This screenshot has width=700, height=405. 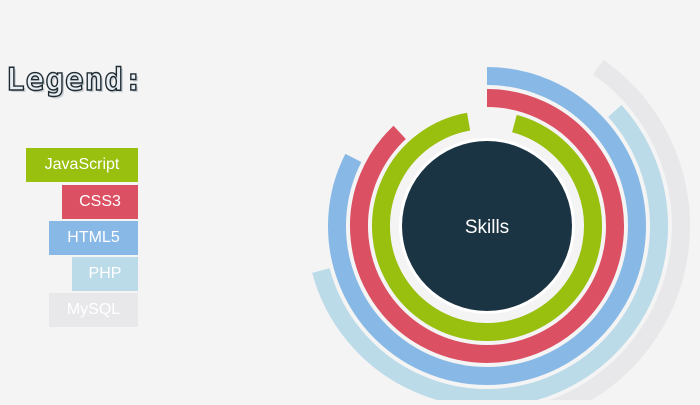 I want to click on center-circle, so click(x=487, y=226).